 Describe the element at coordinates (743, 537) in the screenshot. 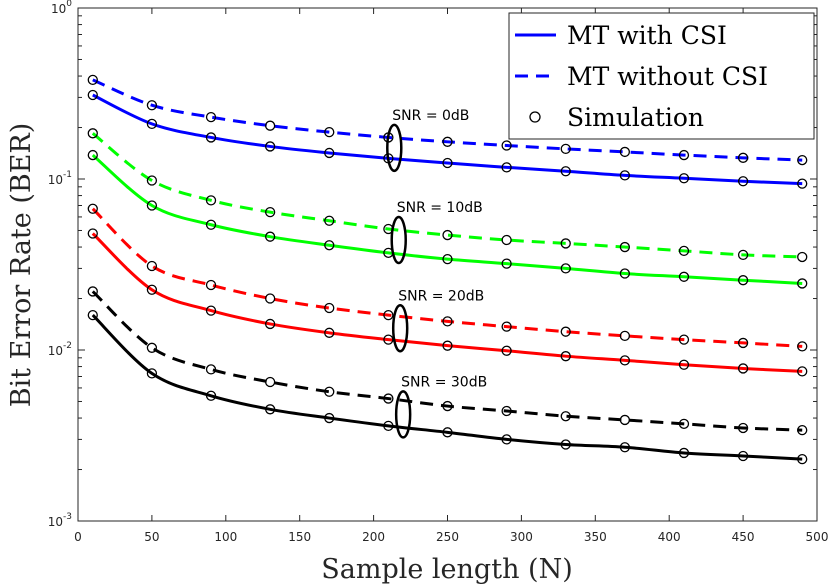

I see `x-tick-label: 450` at that location.